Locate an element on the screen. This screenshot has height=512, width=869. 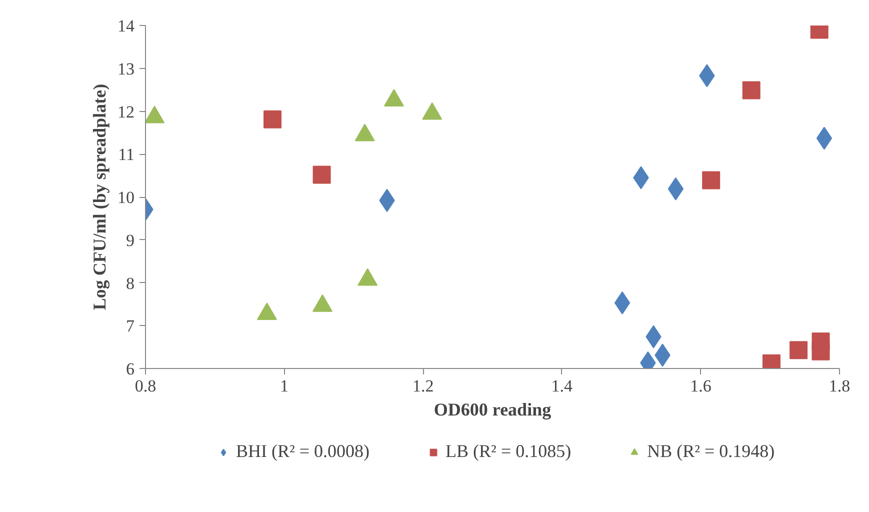
y-tick-label: 6 is located at coordinates (130, 369).